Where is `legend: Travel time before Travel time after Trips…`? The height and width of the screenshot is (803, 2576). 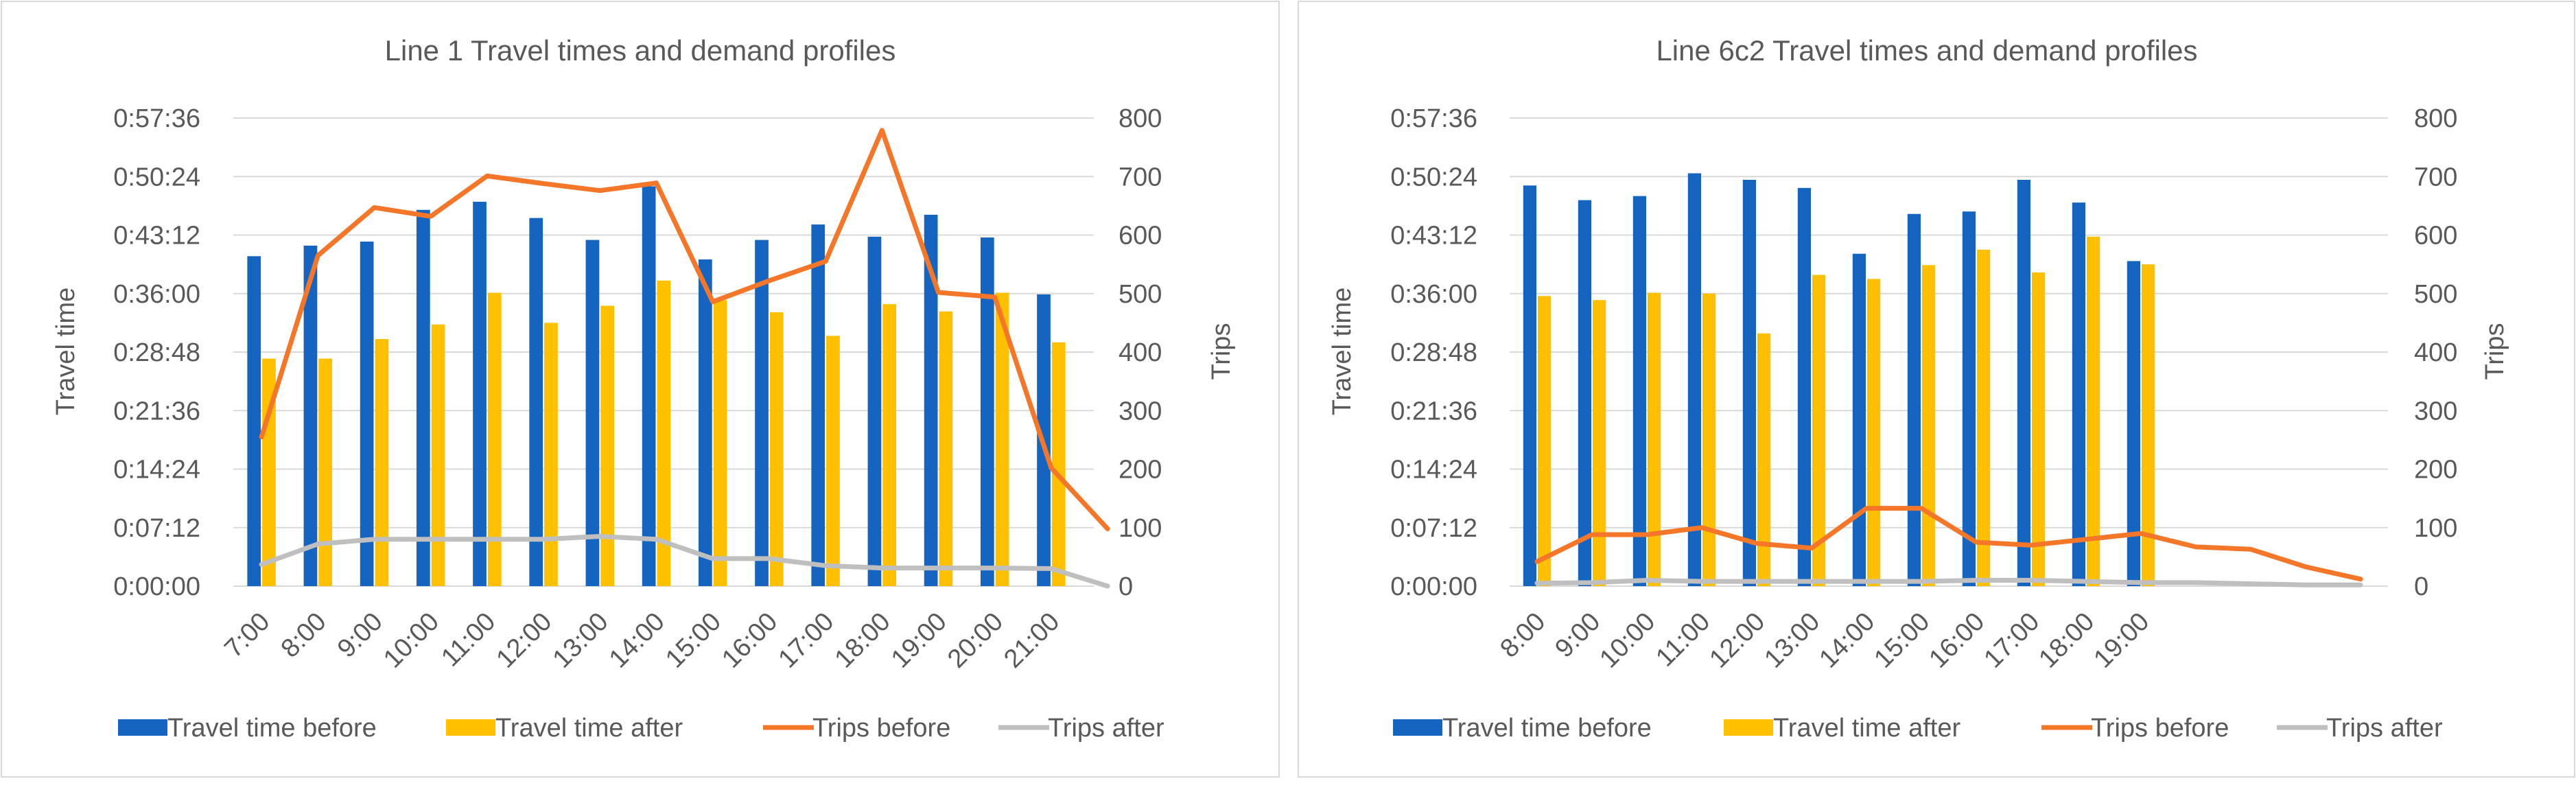
legend: Travel time before Travel time after Trips… is located at coordinates (1918, 729).